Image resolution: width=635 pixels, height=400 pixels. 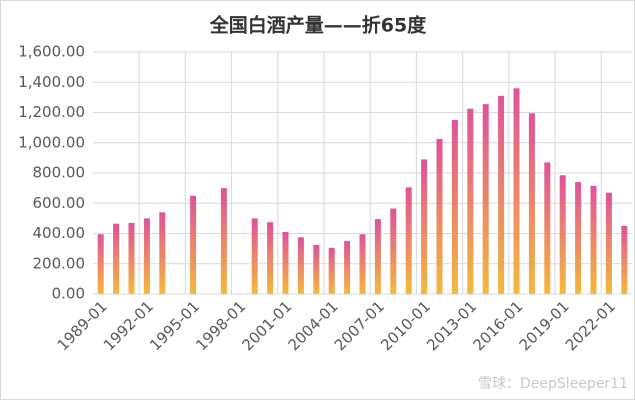 What do you see at coordinates (51, 142) in the screenshot?
I see `y-tick-label: 1,000.00` at bounding box center [51, 142].